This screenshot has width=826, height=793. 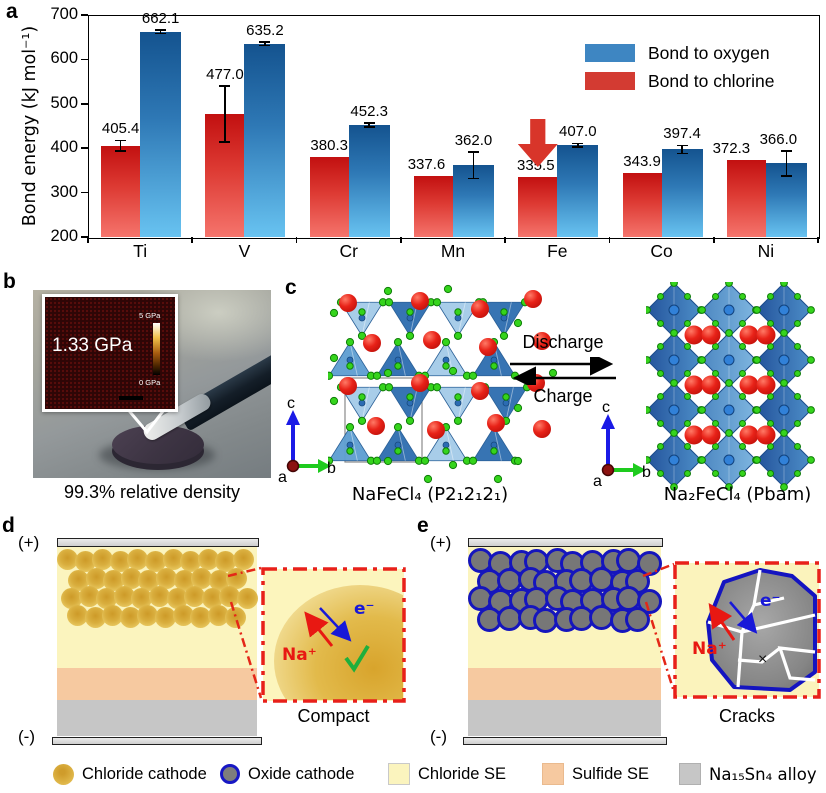 What do you see at coordinates (709, 649) in the screenshot?
I see `na-ion-label: Na⁺` at bounding box center [709, 649].